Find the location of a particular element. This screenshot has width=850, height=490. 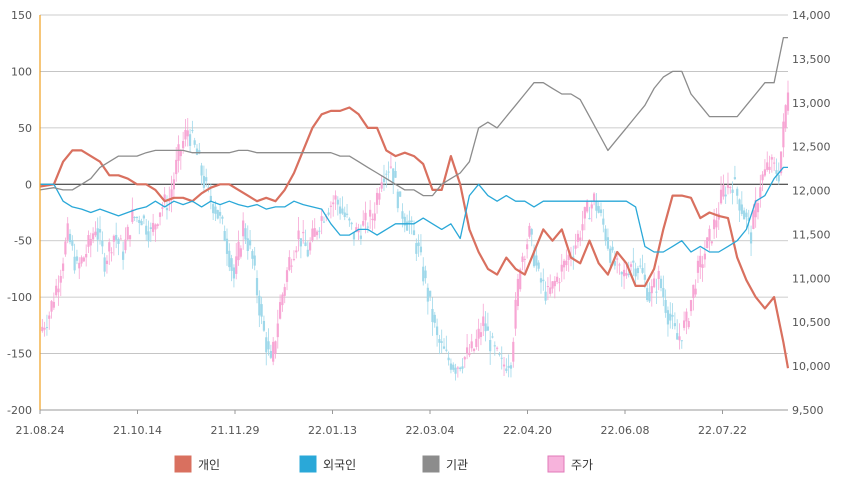

right-tick-label: 9,500 is located at coordinates (808, 410).